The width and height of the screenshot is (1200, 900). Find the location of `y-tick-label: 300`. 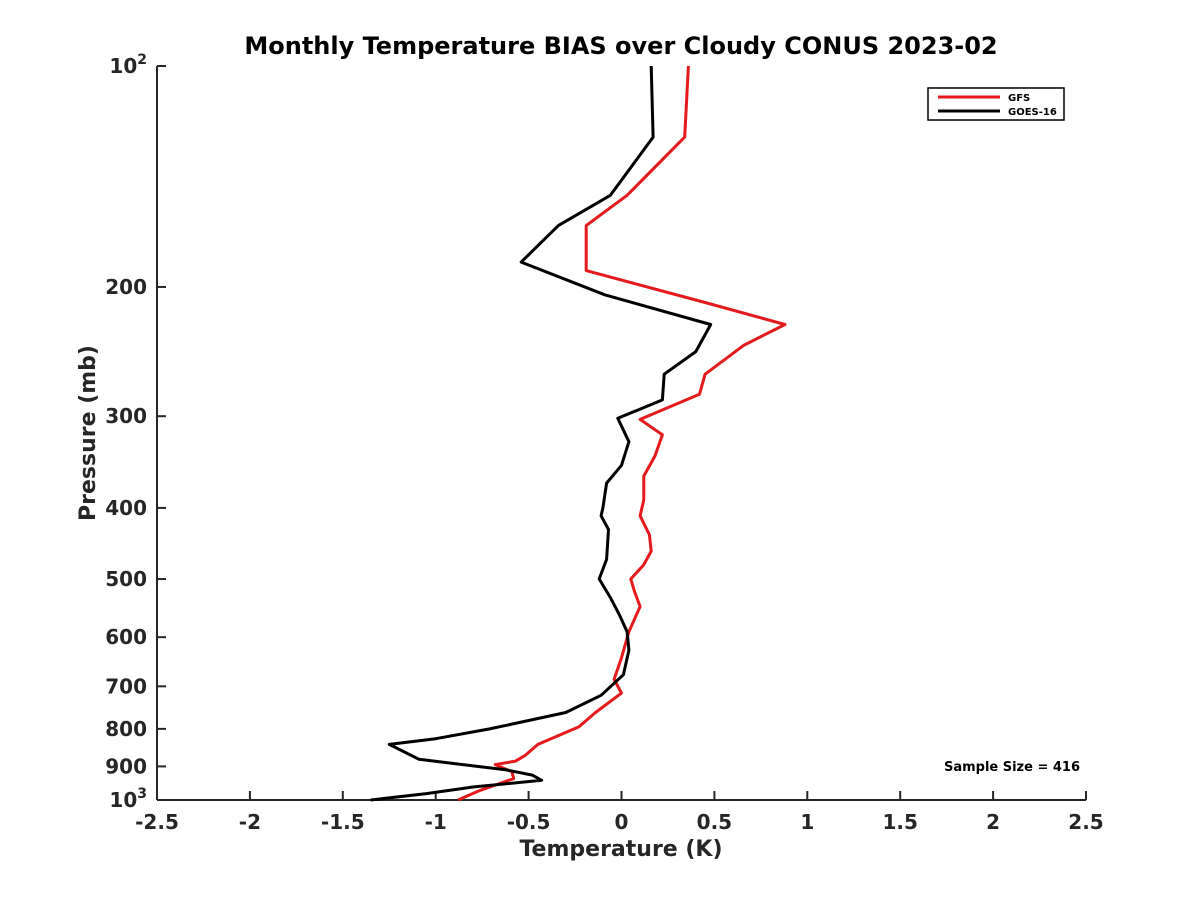

y-tick-label: 300 is located at coordinates (126, 416).